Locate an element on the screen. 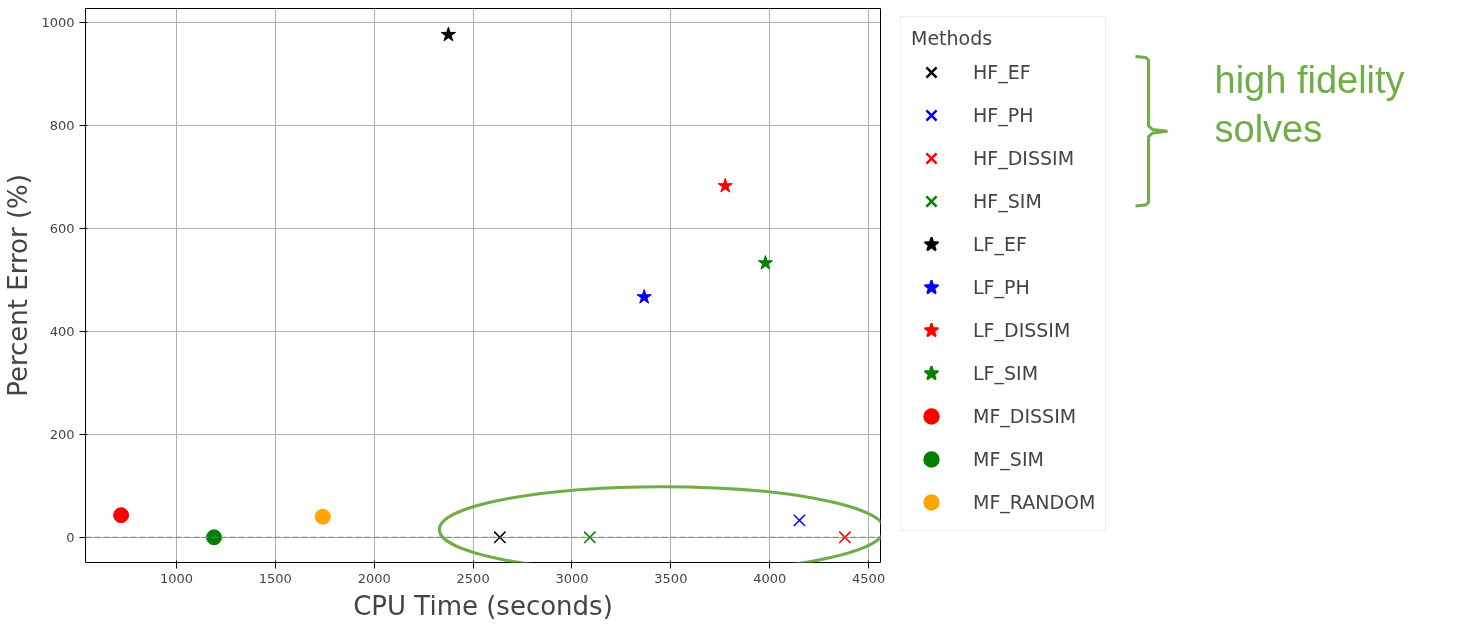 The width and height of the screenshot is (1482, 624). x-tick-label: 2500 is located at coordinates (473, 578).